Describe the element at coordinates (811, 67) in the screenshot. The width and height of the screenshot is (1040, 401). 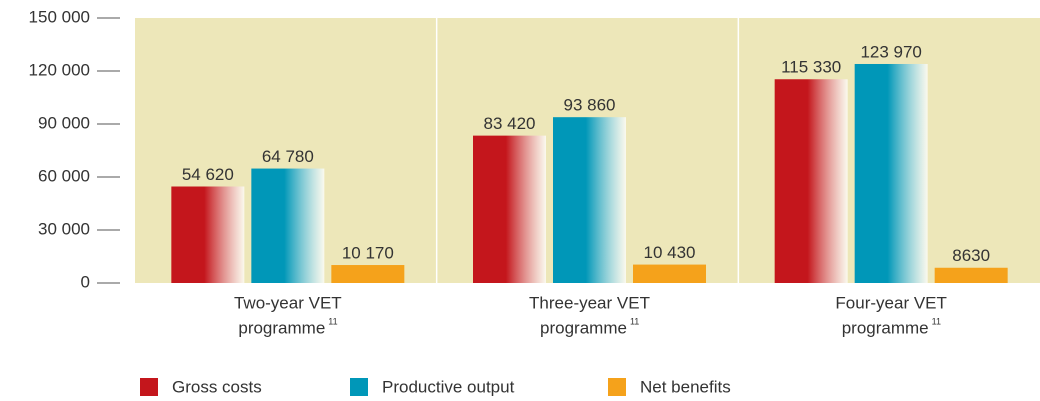
I see `value-label: 115 330` at that location.